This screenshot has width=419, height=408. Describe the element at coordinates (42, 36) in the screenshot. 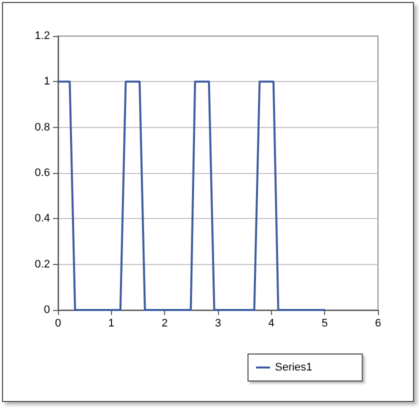

I see `y-tick-label: 1.2` at that location.